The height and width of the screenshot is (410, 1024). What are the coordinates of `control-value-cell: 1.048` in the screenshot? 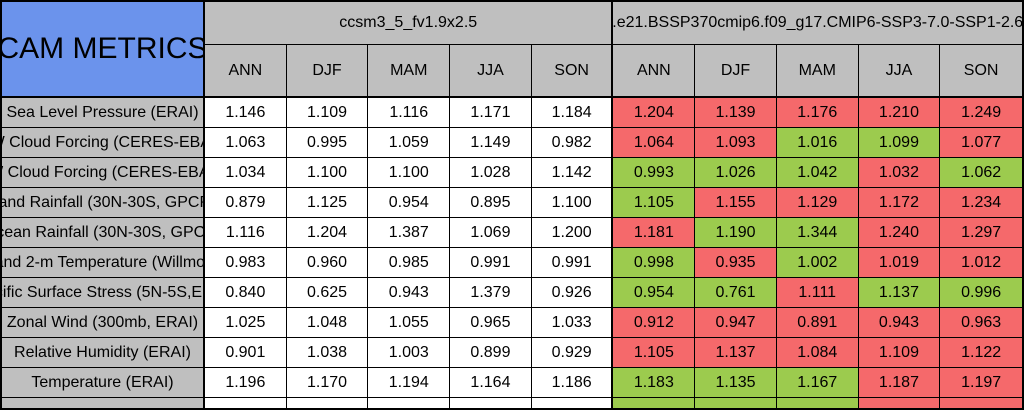 It's located at (327, 323).